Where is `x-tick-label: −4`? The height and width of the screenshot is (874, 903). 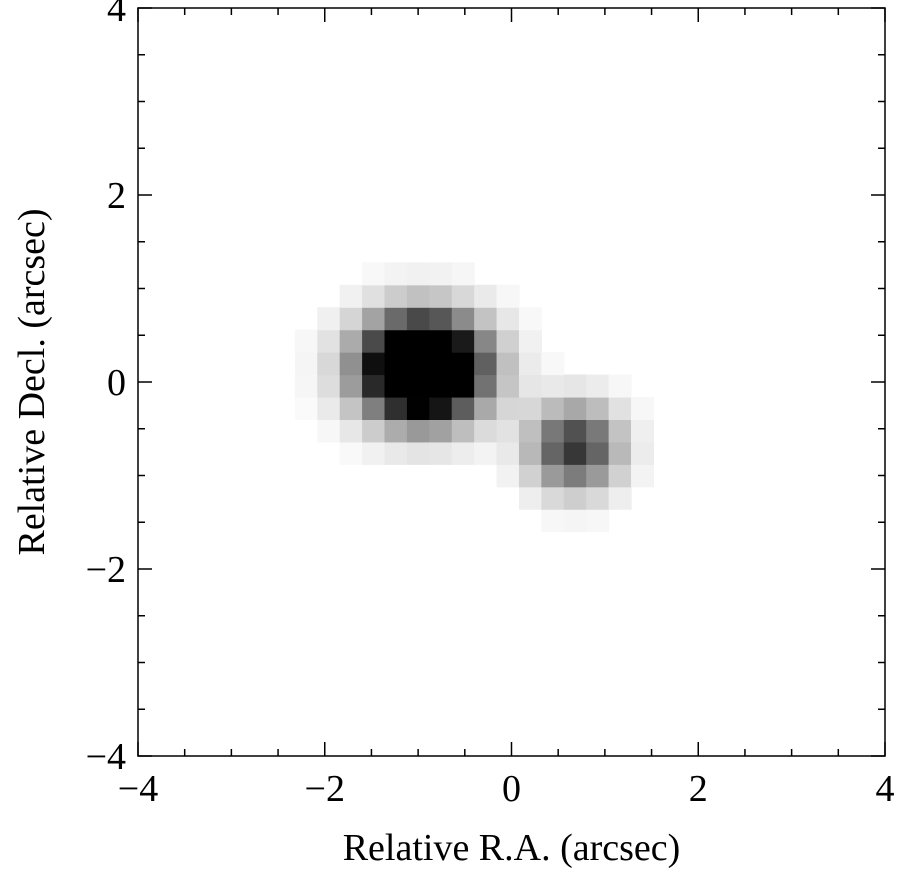
x-tick-label: −4 is located at coordinates (138, 789).